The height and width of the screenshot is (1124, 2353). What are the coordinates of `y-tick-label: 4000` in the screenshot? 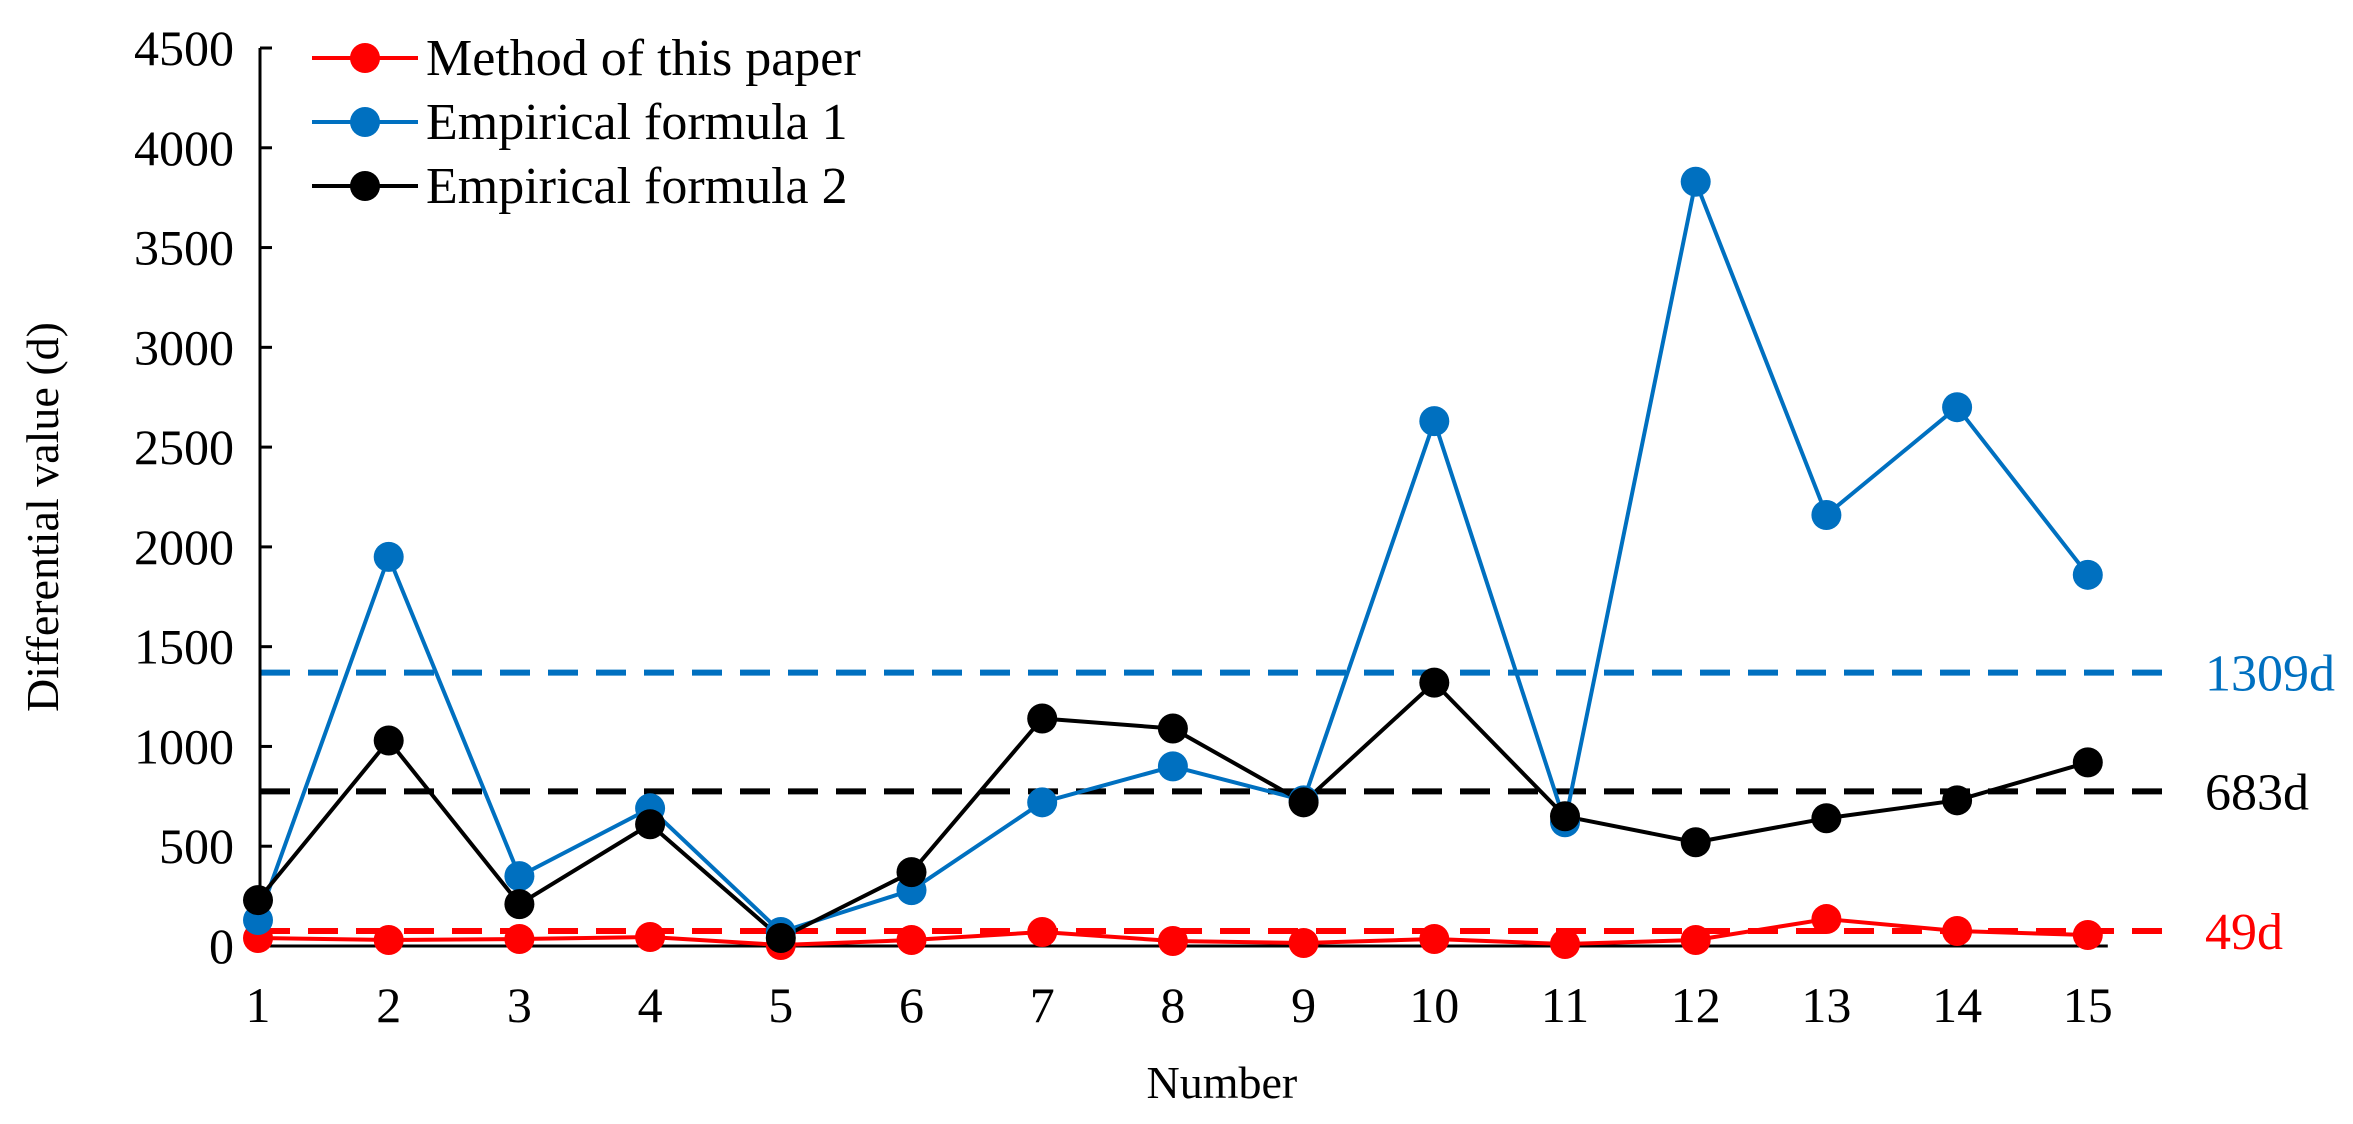 It's located at (184, 148).